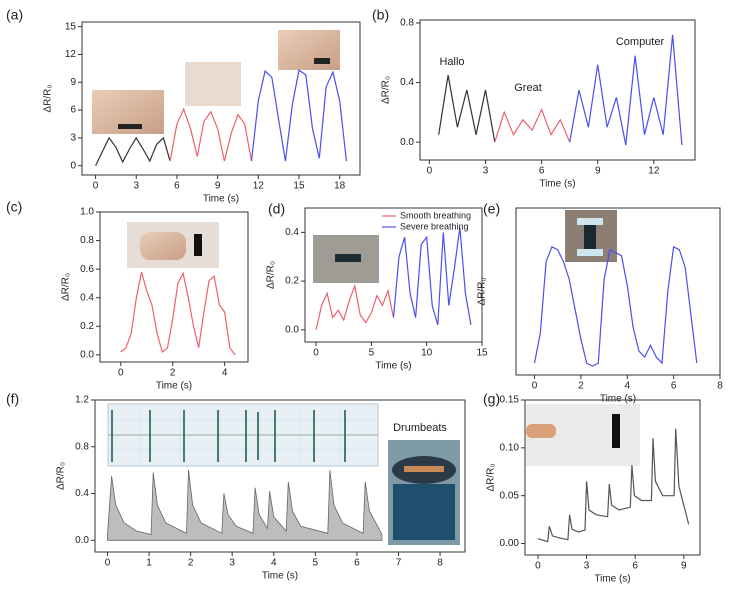 This screenshot has height=589, width=754. I want to click on panel-label: (e), so click(491, 209).